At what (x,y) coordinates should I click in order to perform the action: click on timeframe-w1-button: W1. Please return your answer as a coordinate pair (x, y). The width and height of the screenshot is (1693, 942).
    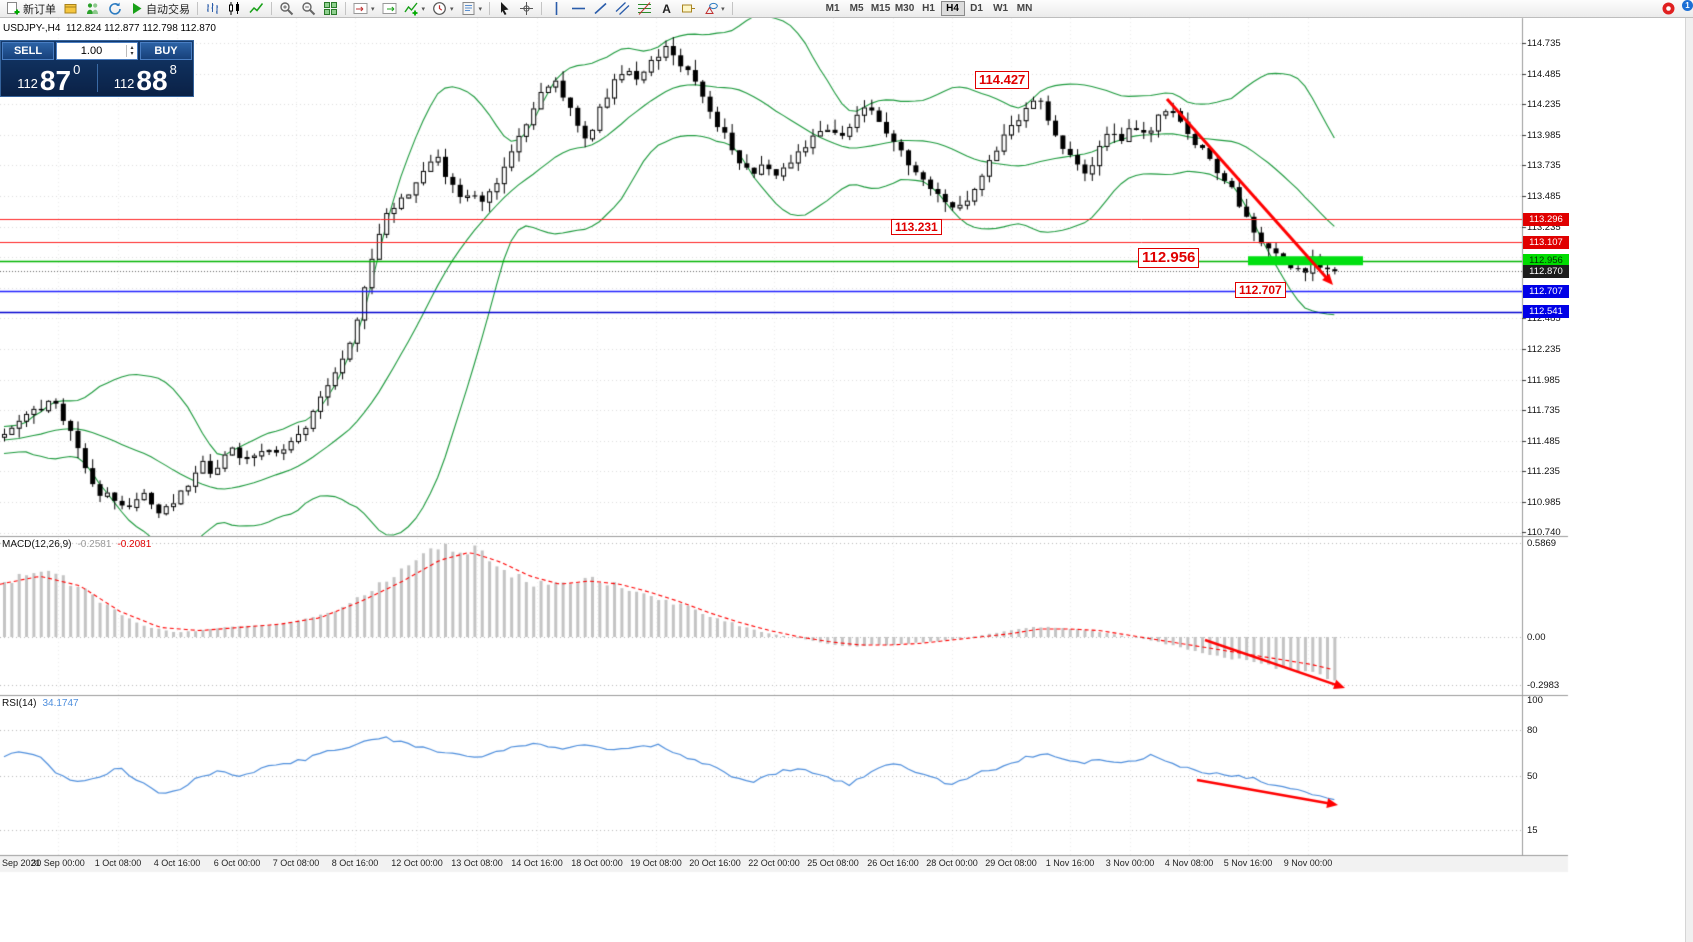
    Looking at the image, I should click on (1001, 8).